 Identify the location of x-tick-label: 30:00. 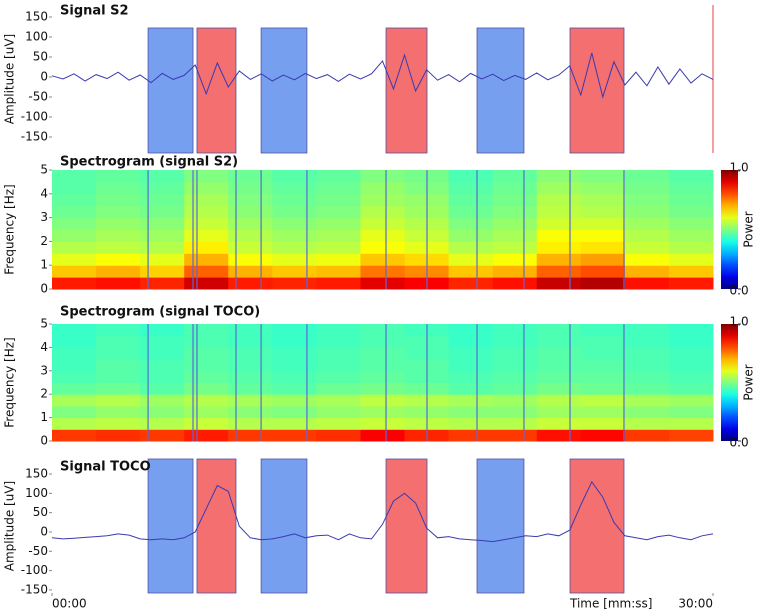
(695, 604).